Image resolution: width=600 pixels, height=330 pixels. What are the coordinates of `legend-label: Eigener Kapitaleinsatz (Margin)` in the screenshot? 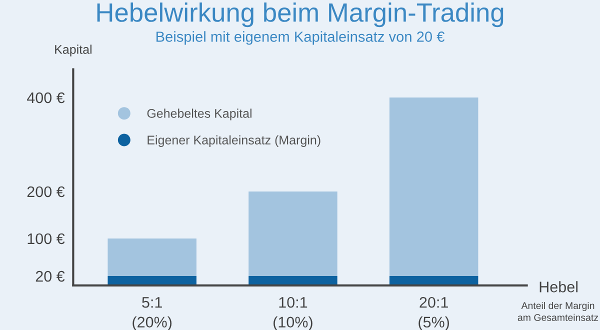 It's located at (234, 141).